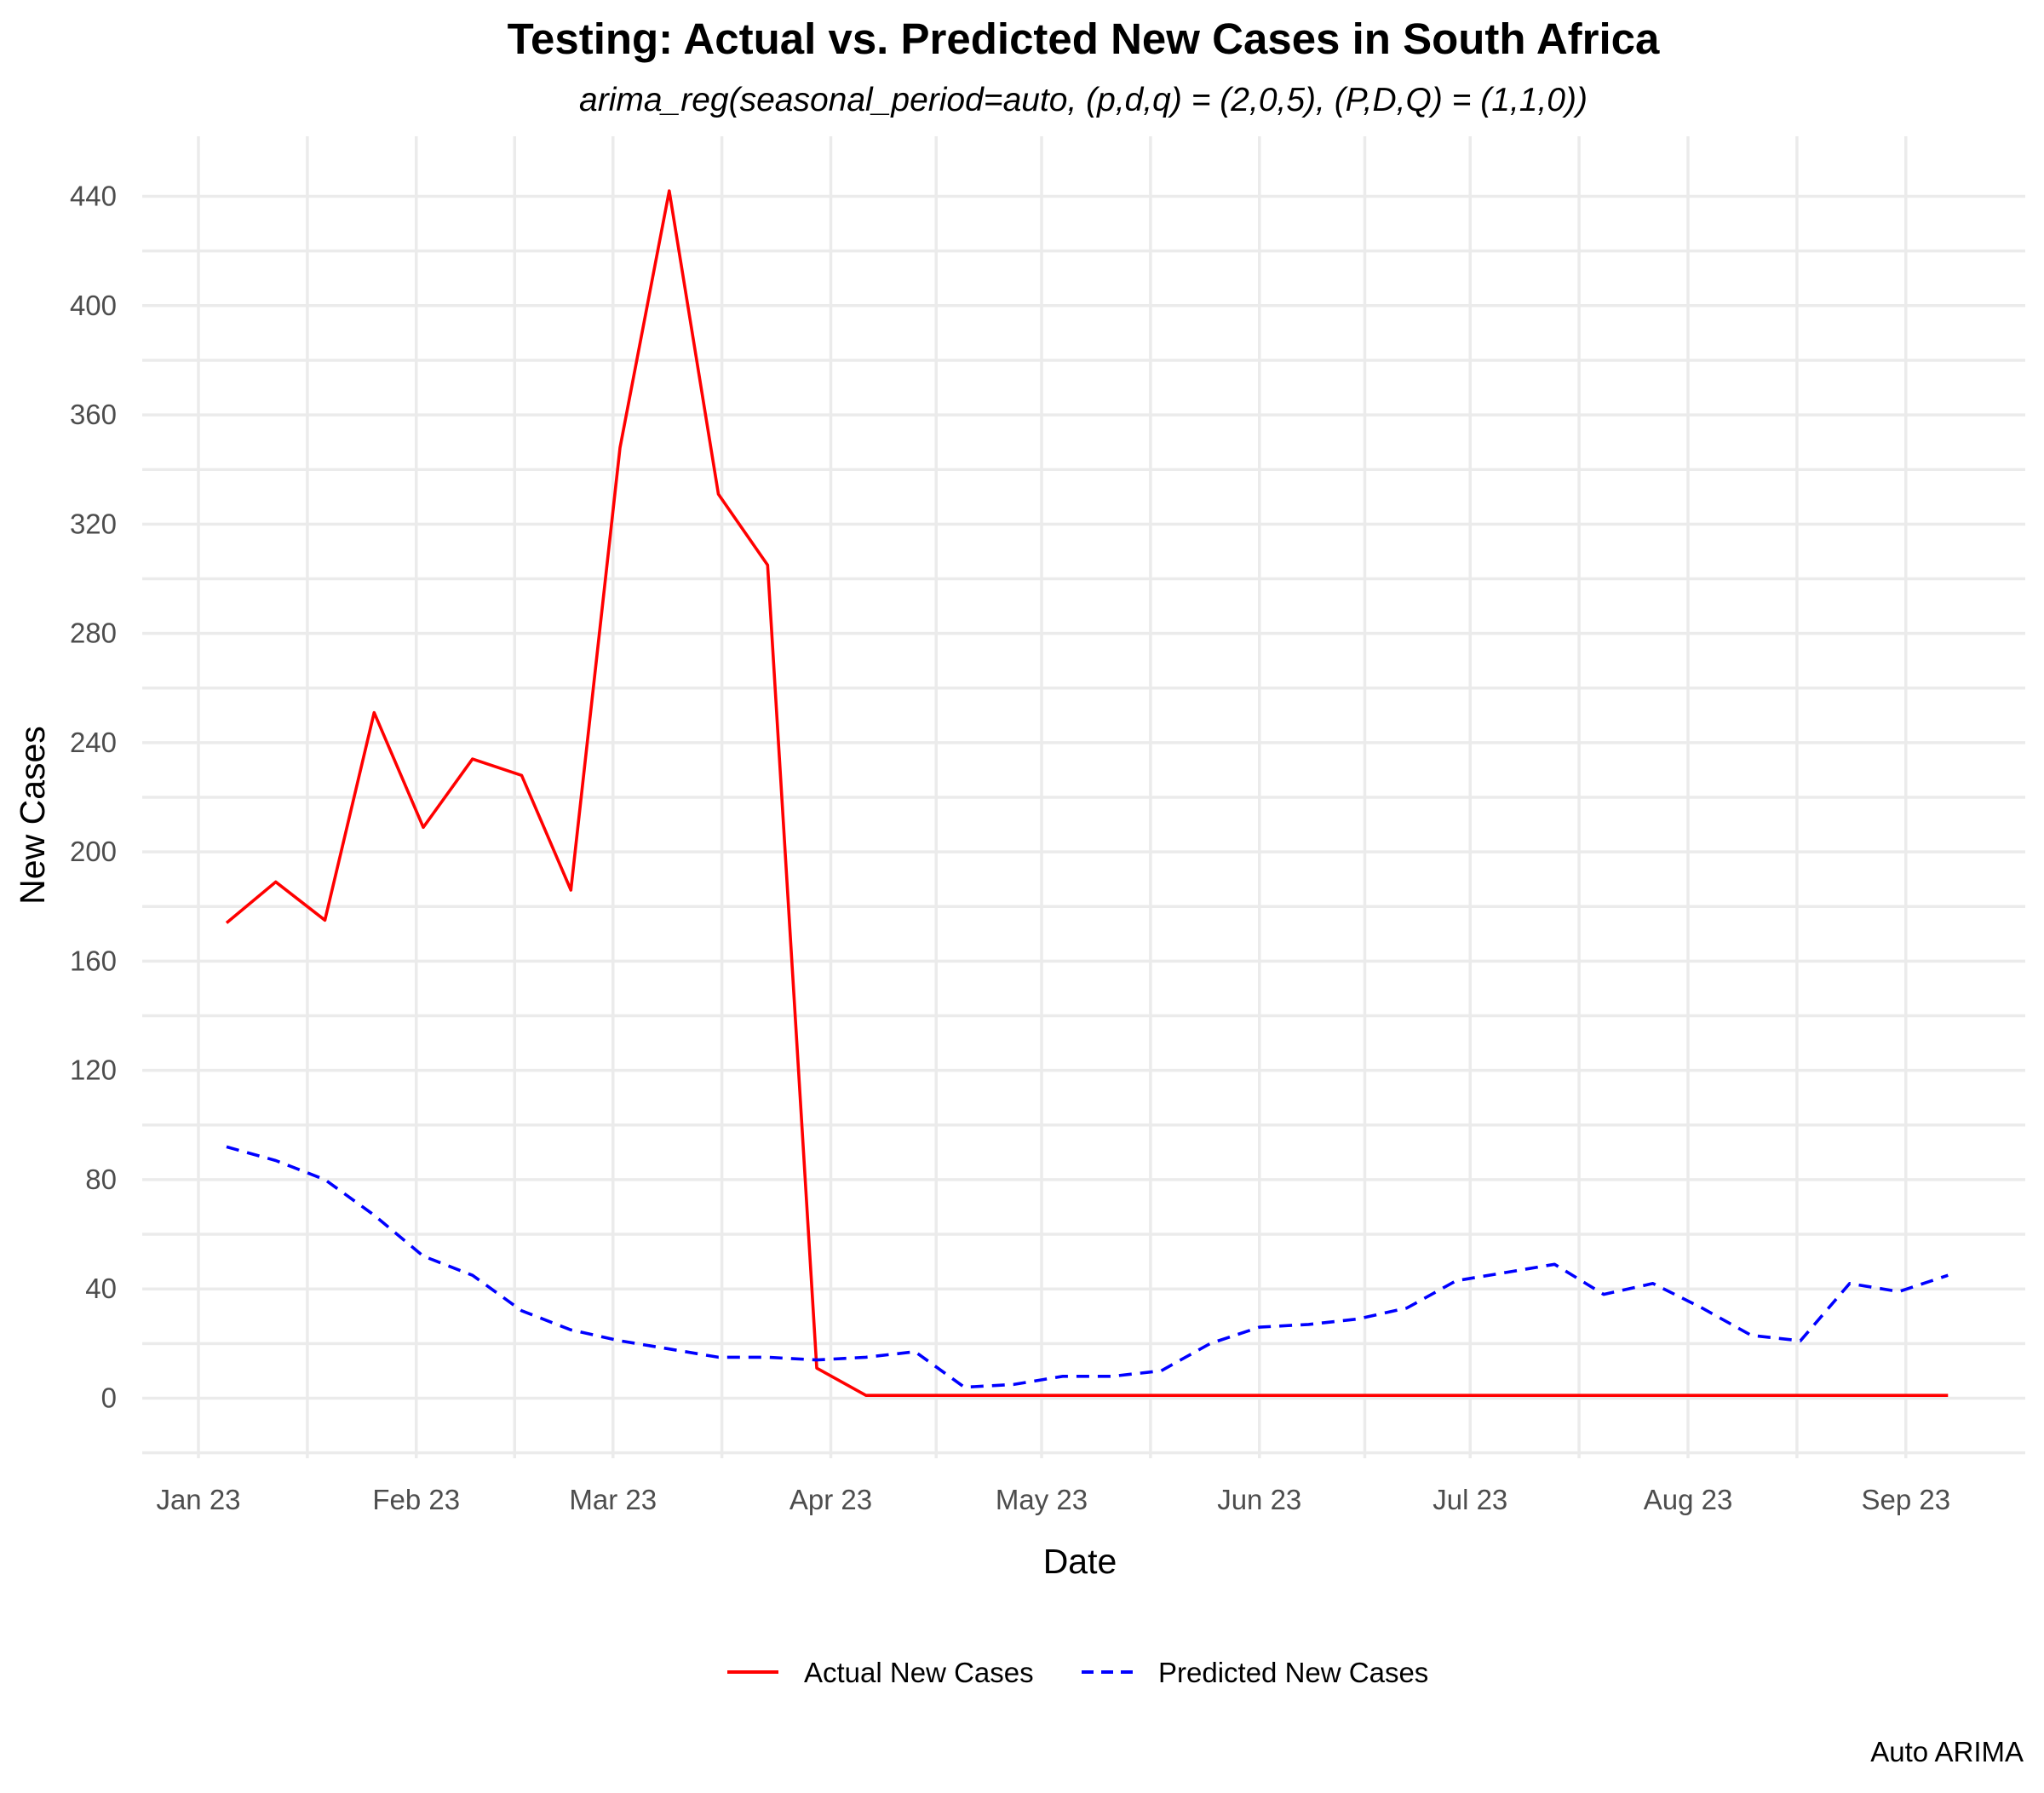  Describe the element at coordinates (1080, 1562) in the screenshot. I see `x-axis-title: Date` at that location.